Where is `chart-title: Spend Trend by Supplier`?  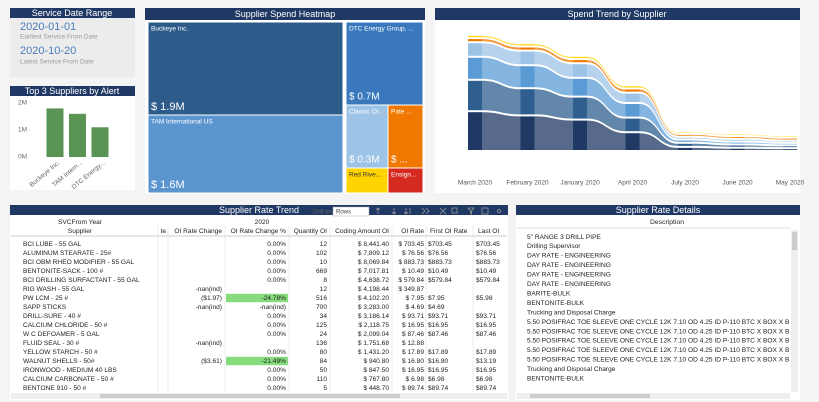 chart-title: Spend Trend by Supplier is located at coordinates (616, 14).